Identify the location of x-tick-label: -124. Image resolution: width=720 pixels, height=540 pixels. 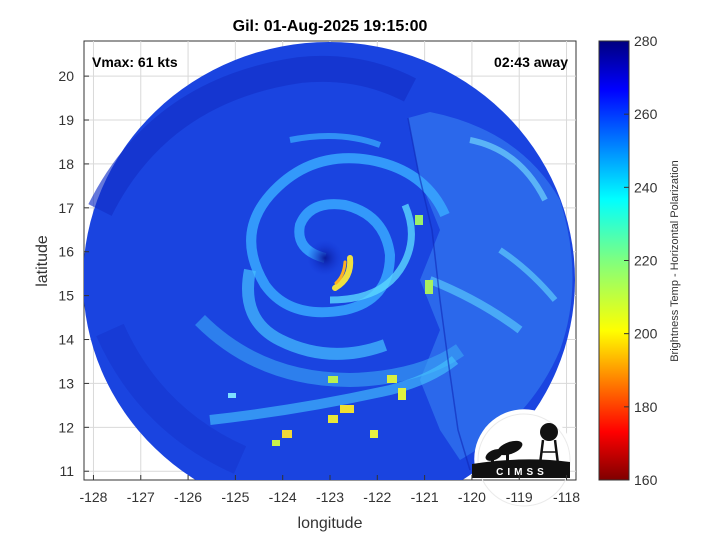
(283, 497).